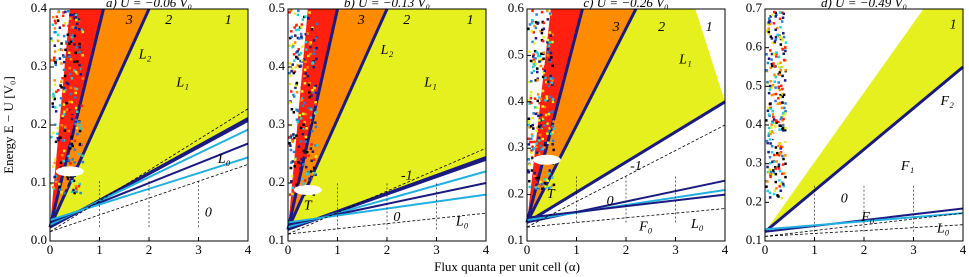 This screenshot has height=277, width=969. Describe the element at coordinates (784, 136) in the screenshot. I see `gap` at that location.